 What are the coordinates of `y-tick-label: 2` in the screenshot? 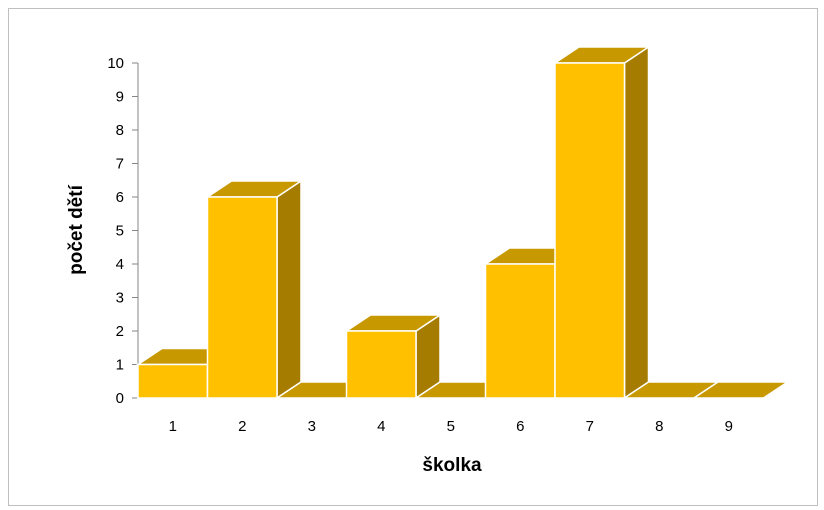 It's located at (120, 331).